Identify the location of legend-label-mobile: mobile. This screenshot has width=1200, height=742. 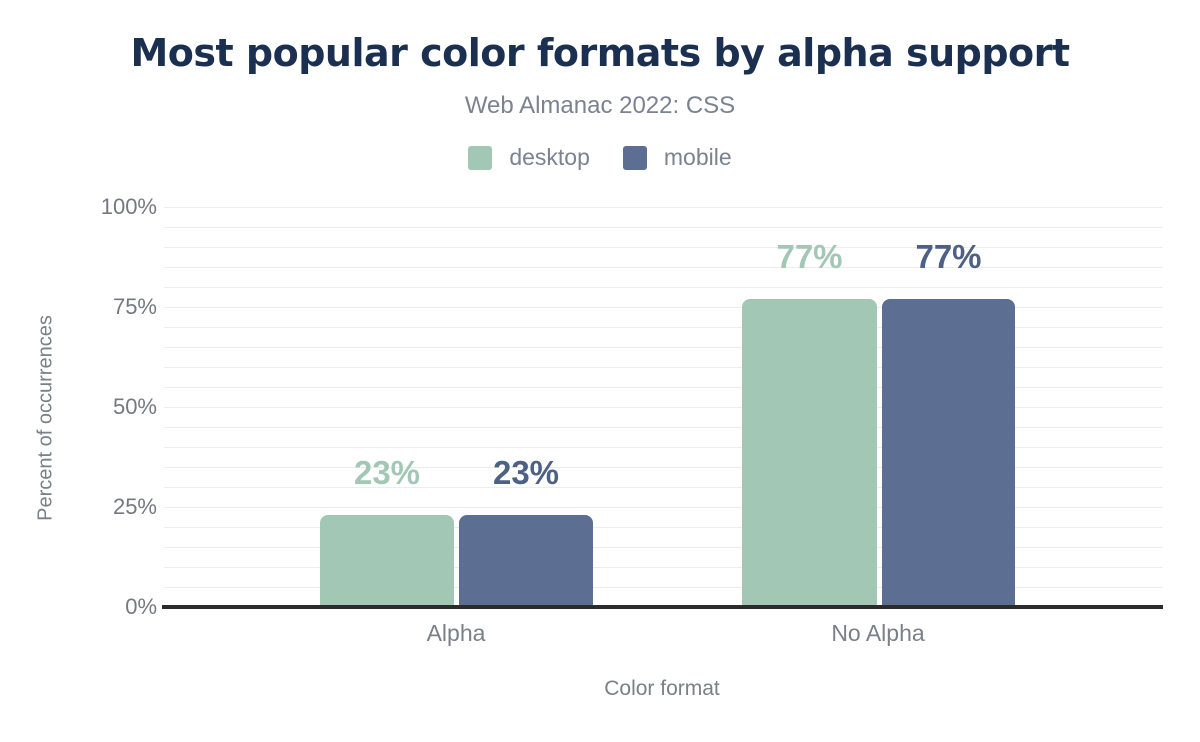
(697, 157).